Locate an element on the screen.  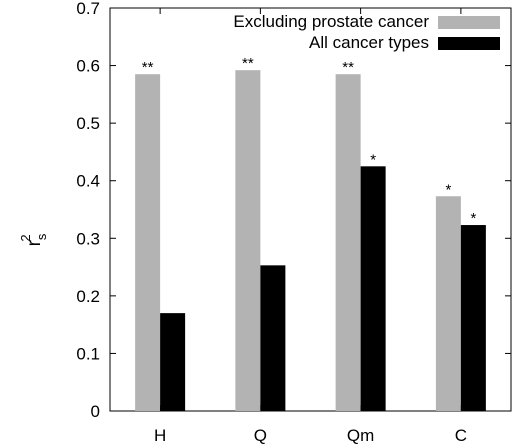
y-axis-title-subscript: s is located at coordinates (41, 236).